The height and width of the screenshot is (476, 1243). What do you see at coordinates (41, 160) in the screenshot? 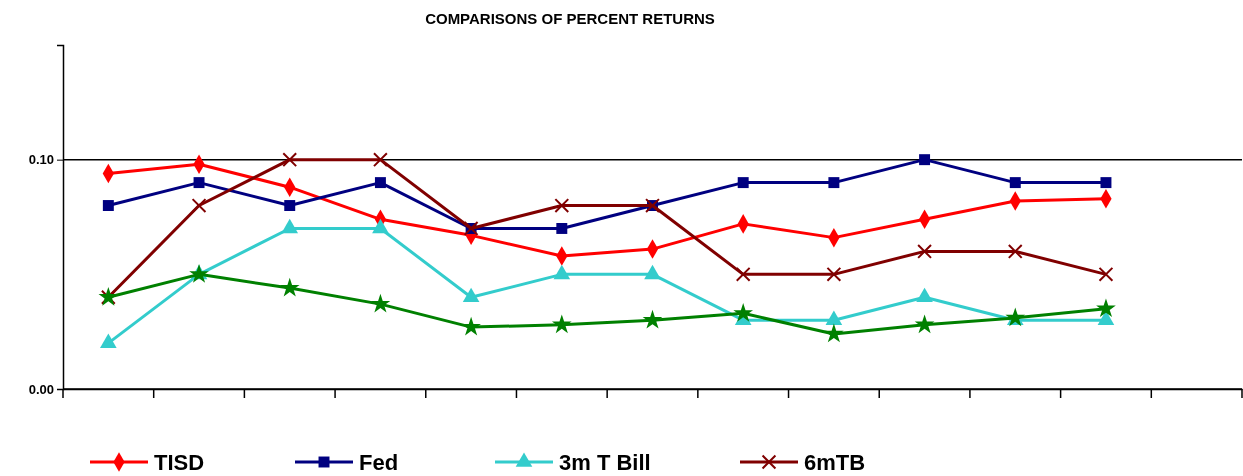
I see `y-tick-label: 0.10` at bounding box center [41, 160].